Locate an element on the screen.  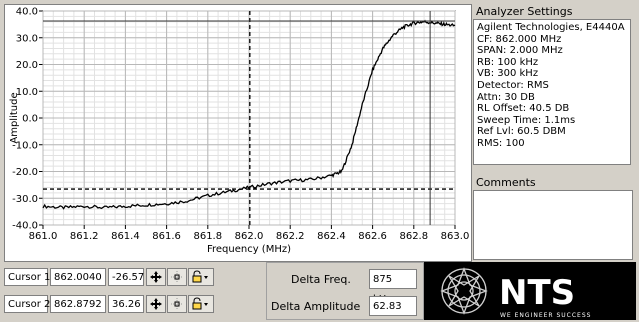
nts-logo-area: NTS WE ENGINEER SUCCESS is located at coordinates (530, 291).